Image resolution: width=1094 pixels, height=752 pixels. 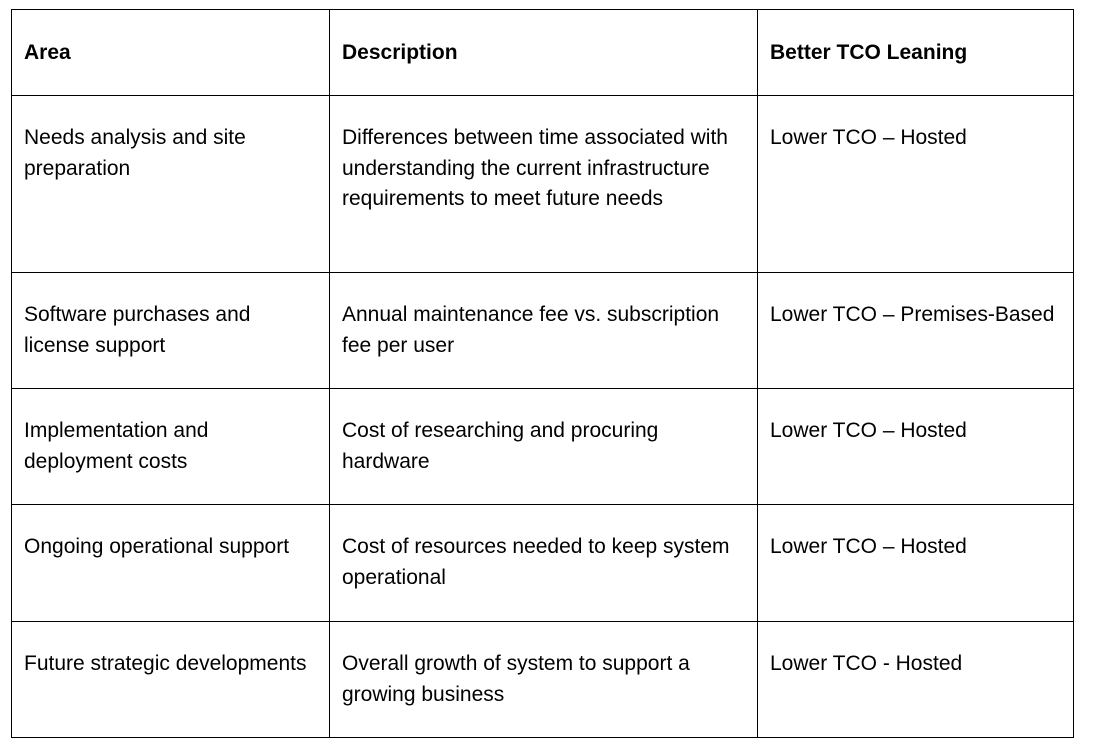 I want to click on cell-area: Software purchases and license support, so click(x=170, y=330).